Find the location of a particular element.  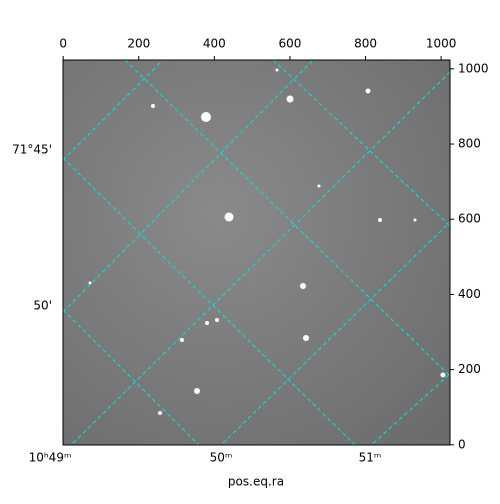

ra-tick-label: 50ᵐ is located at coordinates (221, 458).